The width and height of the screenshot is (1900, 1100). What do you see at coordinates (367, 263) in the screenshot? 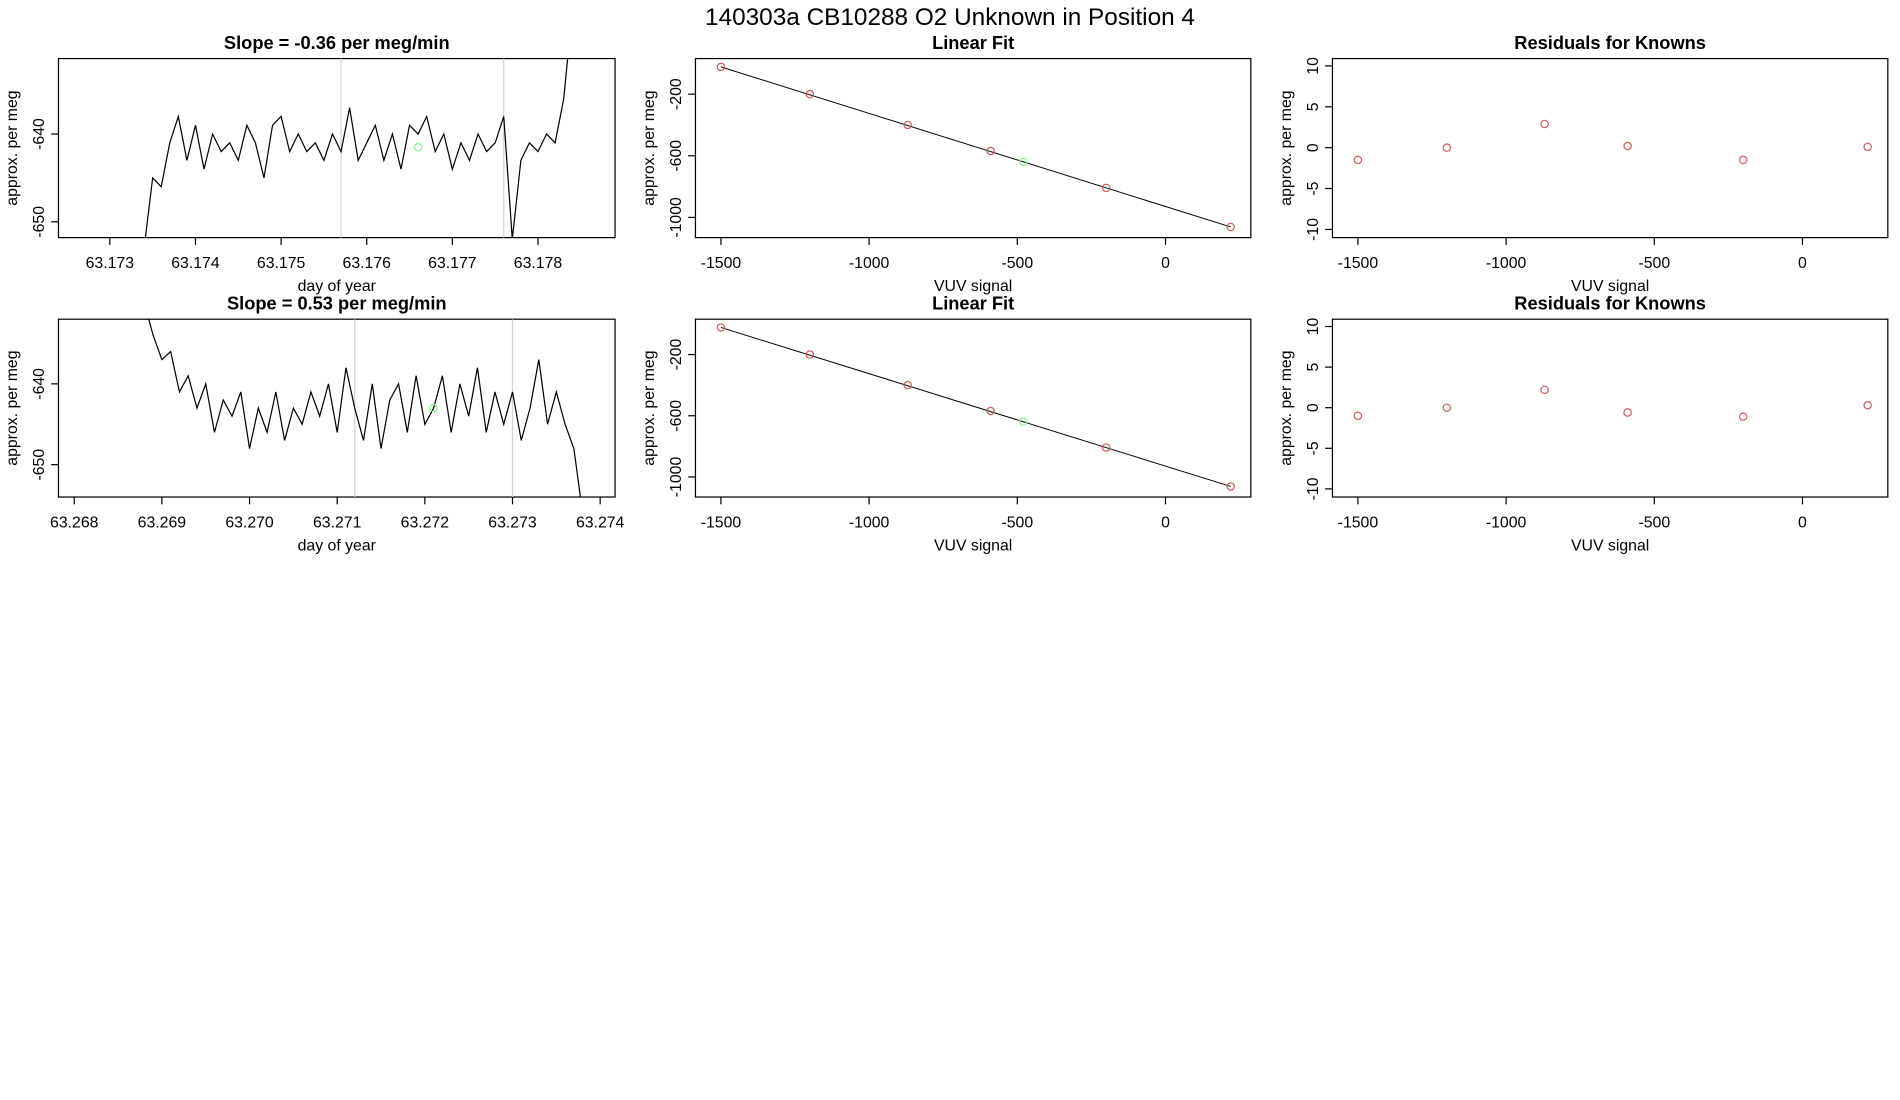
I see `x-tick-label: 63.176` at bounding box center [367, 263].